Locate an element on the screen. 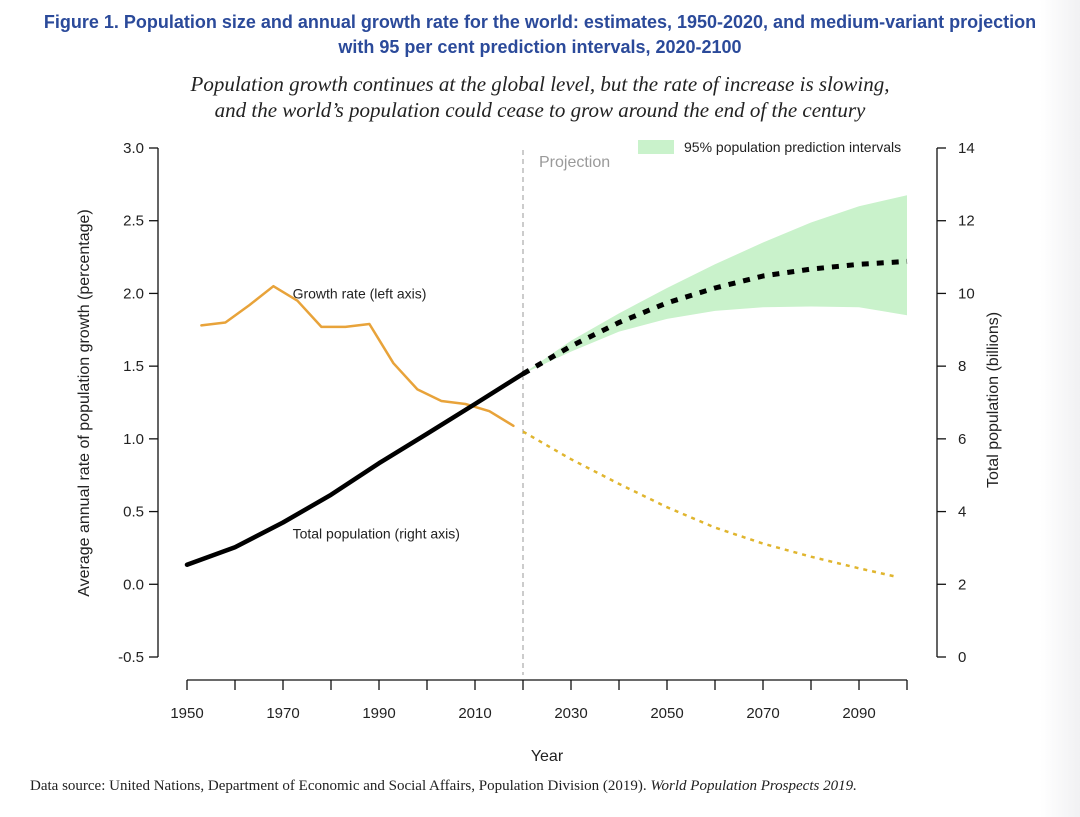  x-axis-tick-label: 1990 is located at coordinates (378, 713).